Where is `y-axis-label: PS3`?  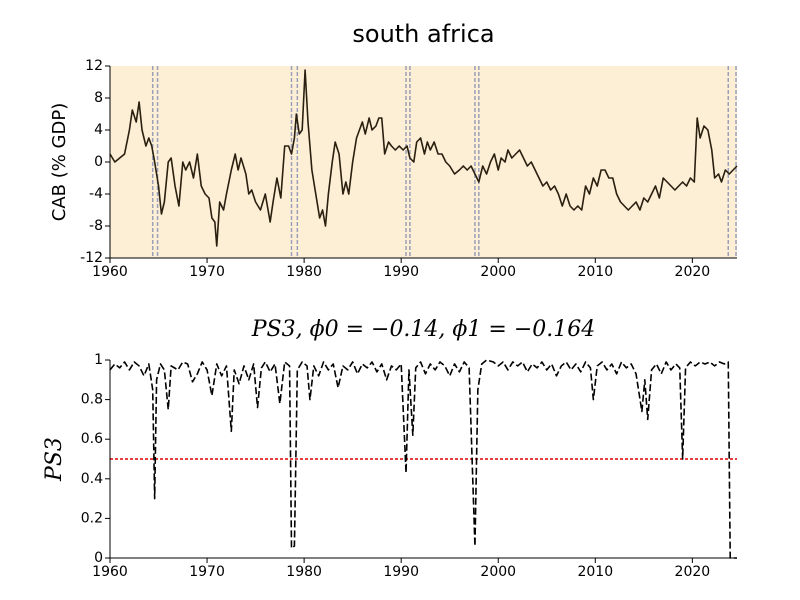 y-axis-label: PS3 is located at coordinates (54, 459).